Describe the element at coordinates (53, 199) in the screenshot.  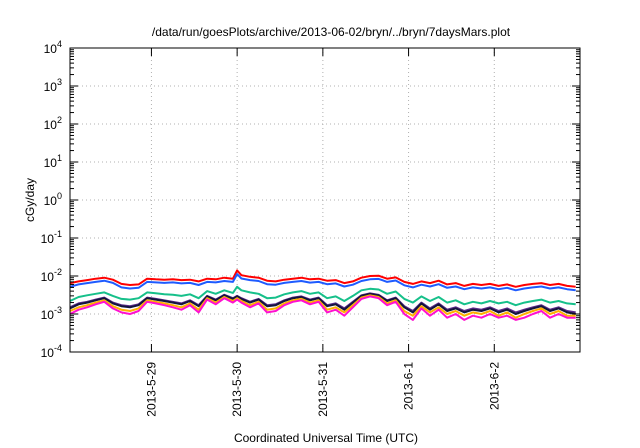
I see `y-tick-label: 10⁰` at that location.